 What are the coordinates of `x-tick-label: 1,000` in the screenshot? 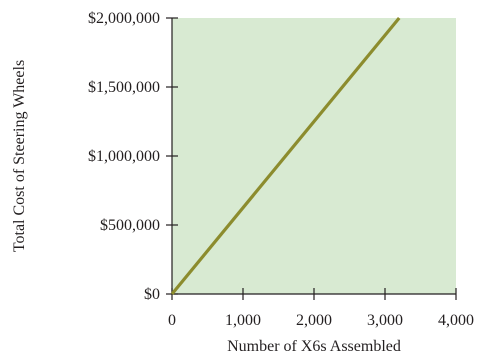 It's located at (243, 320).